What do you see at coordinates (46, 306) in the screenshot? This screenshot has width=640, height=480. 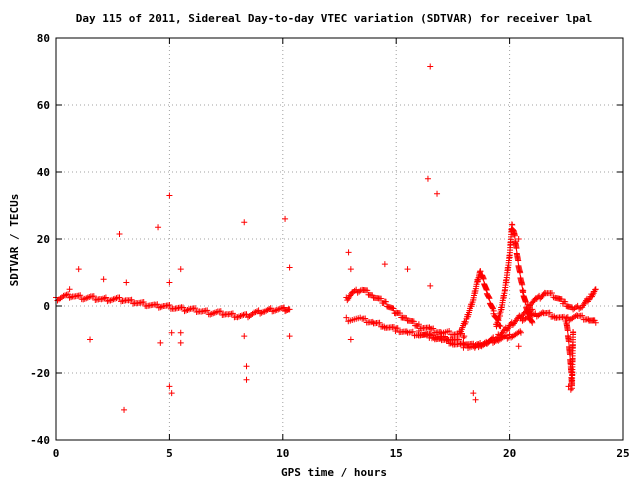 I see `y-tick-label: 0` at bounding box center [46, 306].